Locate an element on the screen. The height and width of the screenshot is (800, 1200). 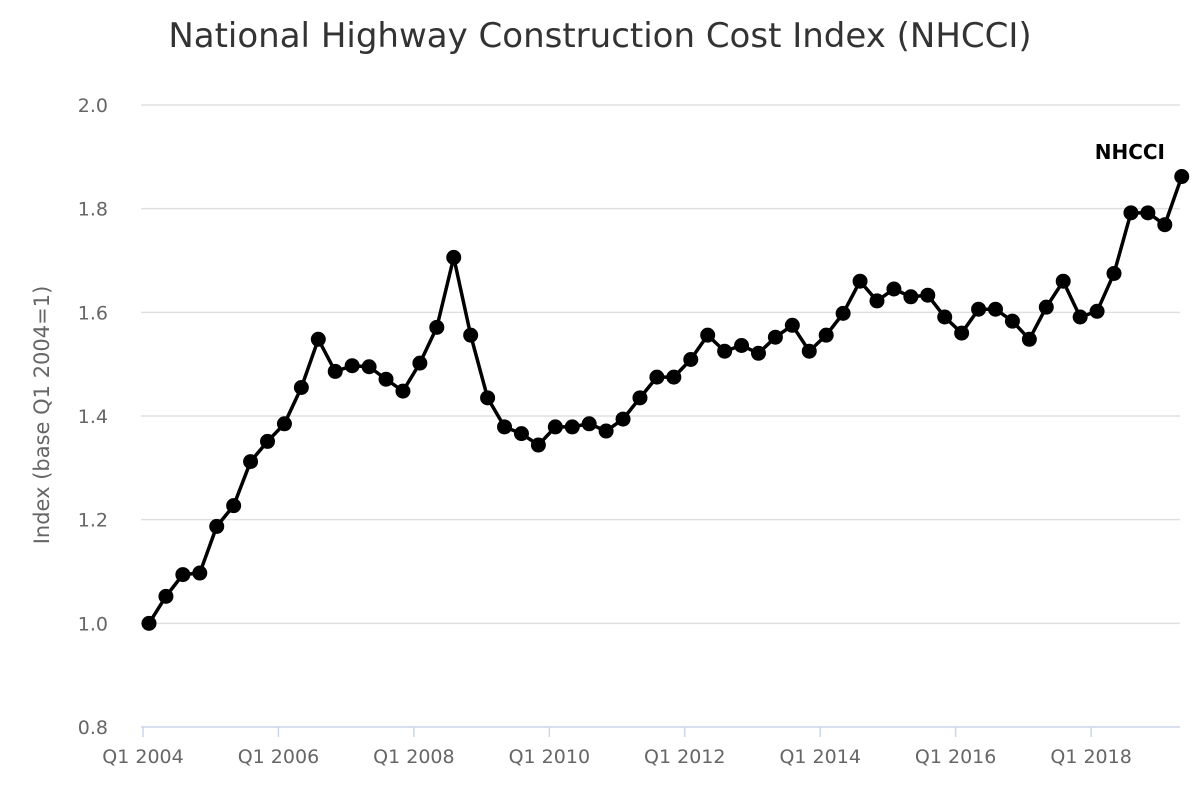
y-tick-label: 0.8 is located at coordinates (93, 728).